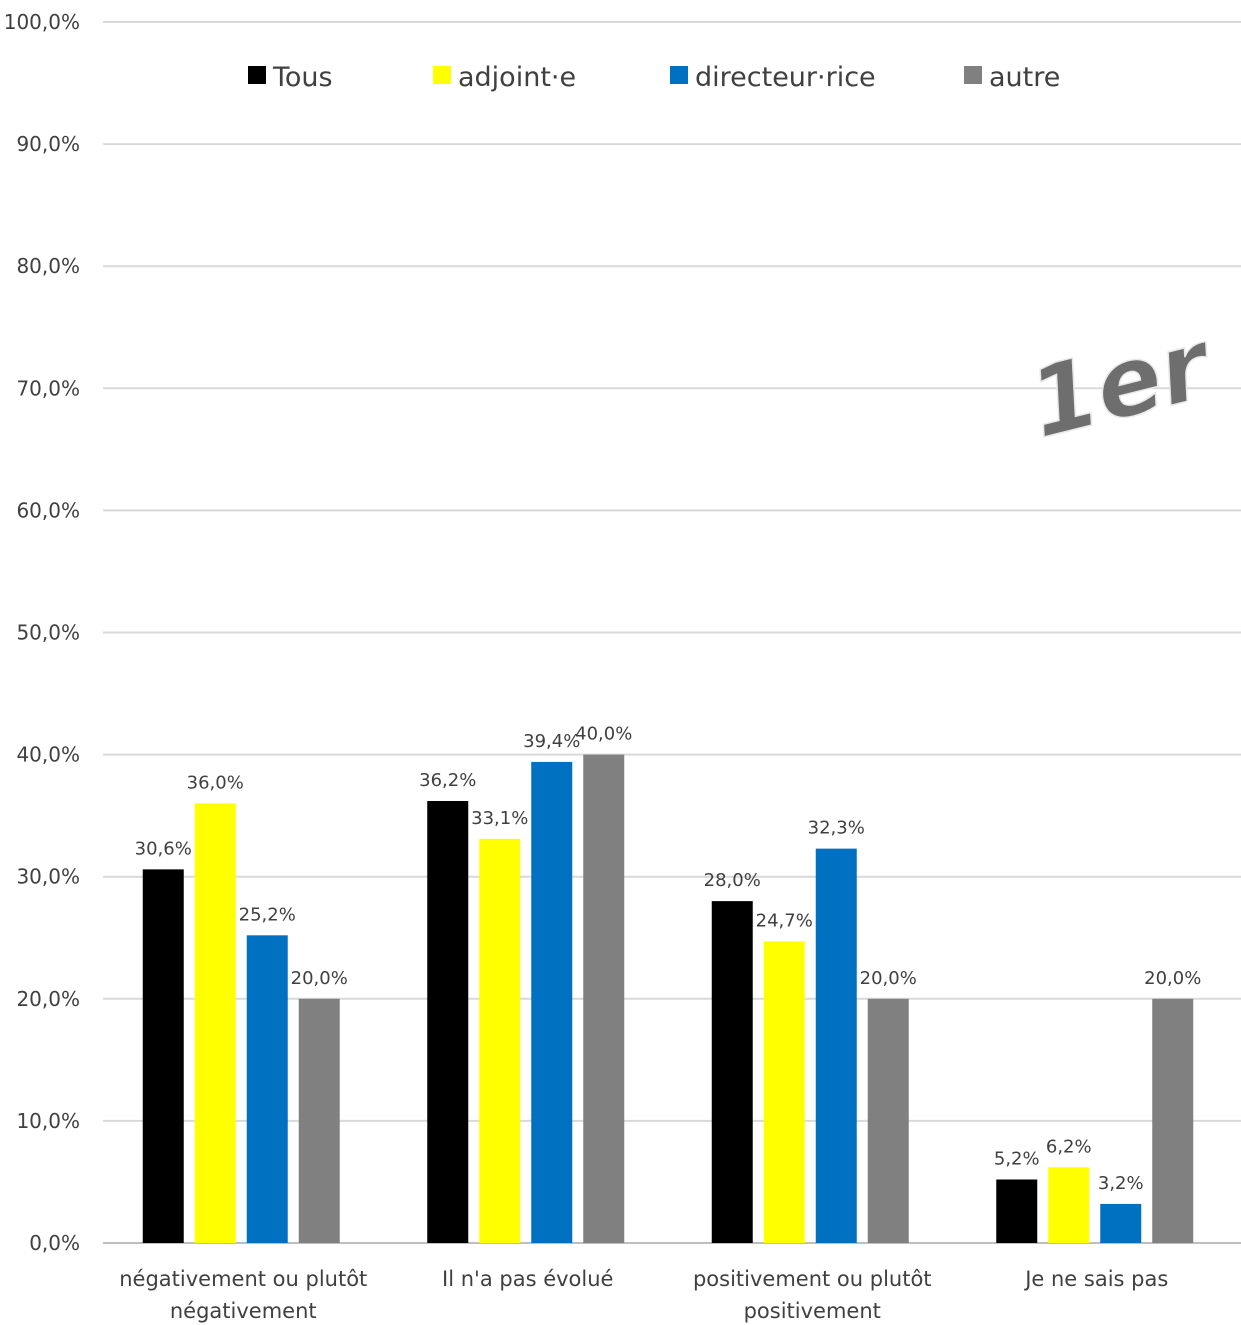 The width and height of the screenshot is (1241, 1325). What do you see at coordinates (302, 77) in the screenshot?
I see `legend-label: Tous` at bounding box center [302, 77].